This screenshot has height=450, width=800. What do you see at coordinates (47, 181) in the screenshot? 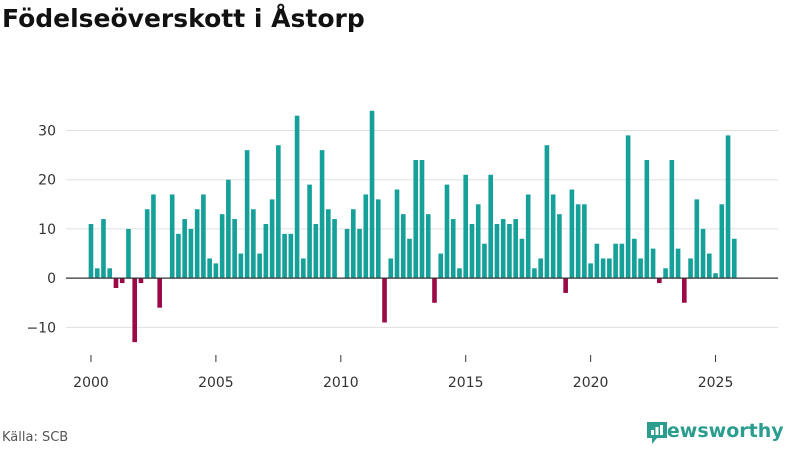
I see `y-tick-label: 20` at bounding box center [47, 181].